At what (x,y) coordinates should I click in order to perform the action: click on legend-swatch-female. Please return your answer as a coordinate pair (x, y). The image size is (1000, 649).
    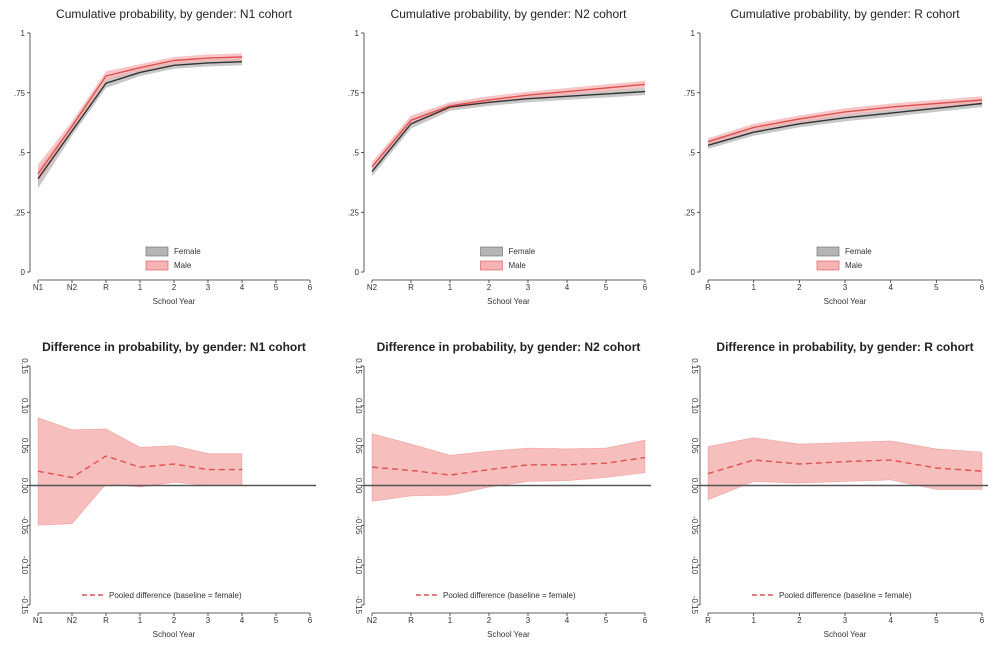
    Looking at the image, I should click on (157, 251).